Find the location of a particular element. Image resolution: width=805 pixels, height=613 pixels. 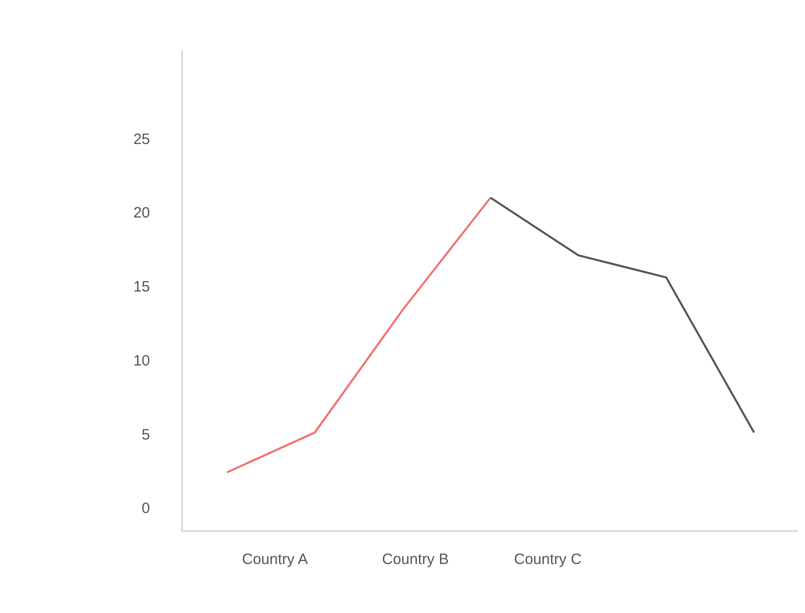

text: Country A is located at coordinates (275, 559).